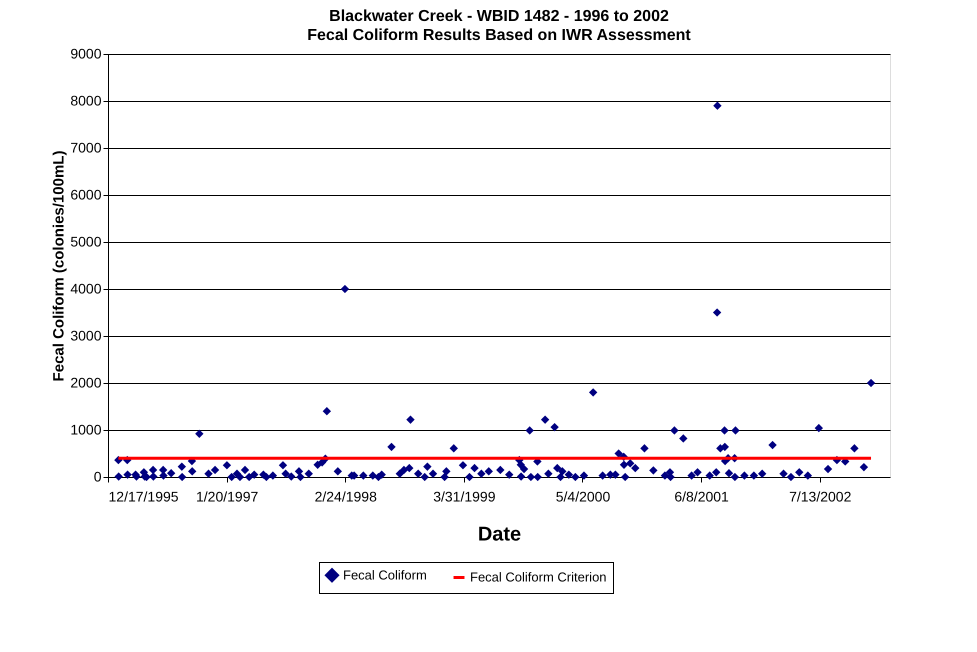  Describe the element at coordinates (583, 496) in the screenshot. I see `x-tick-label: 5/4/2000` at that location.